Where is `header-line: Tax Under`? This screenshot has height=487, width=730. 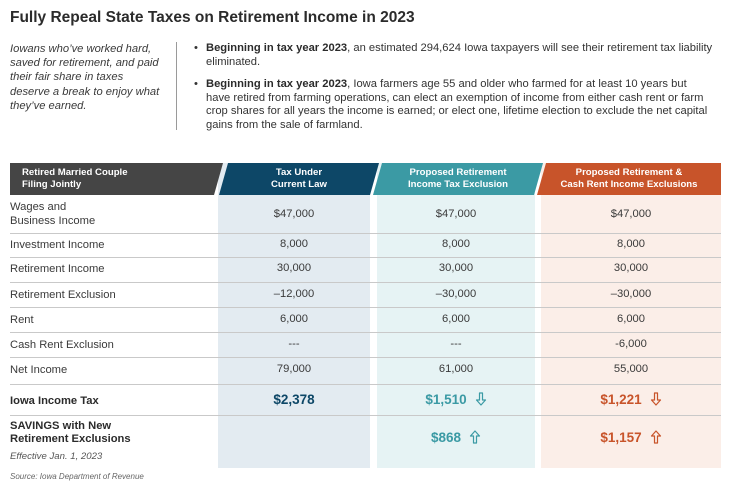 header-line: Tax Under is located at coordinates (299, 172).